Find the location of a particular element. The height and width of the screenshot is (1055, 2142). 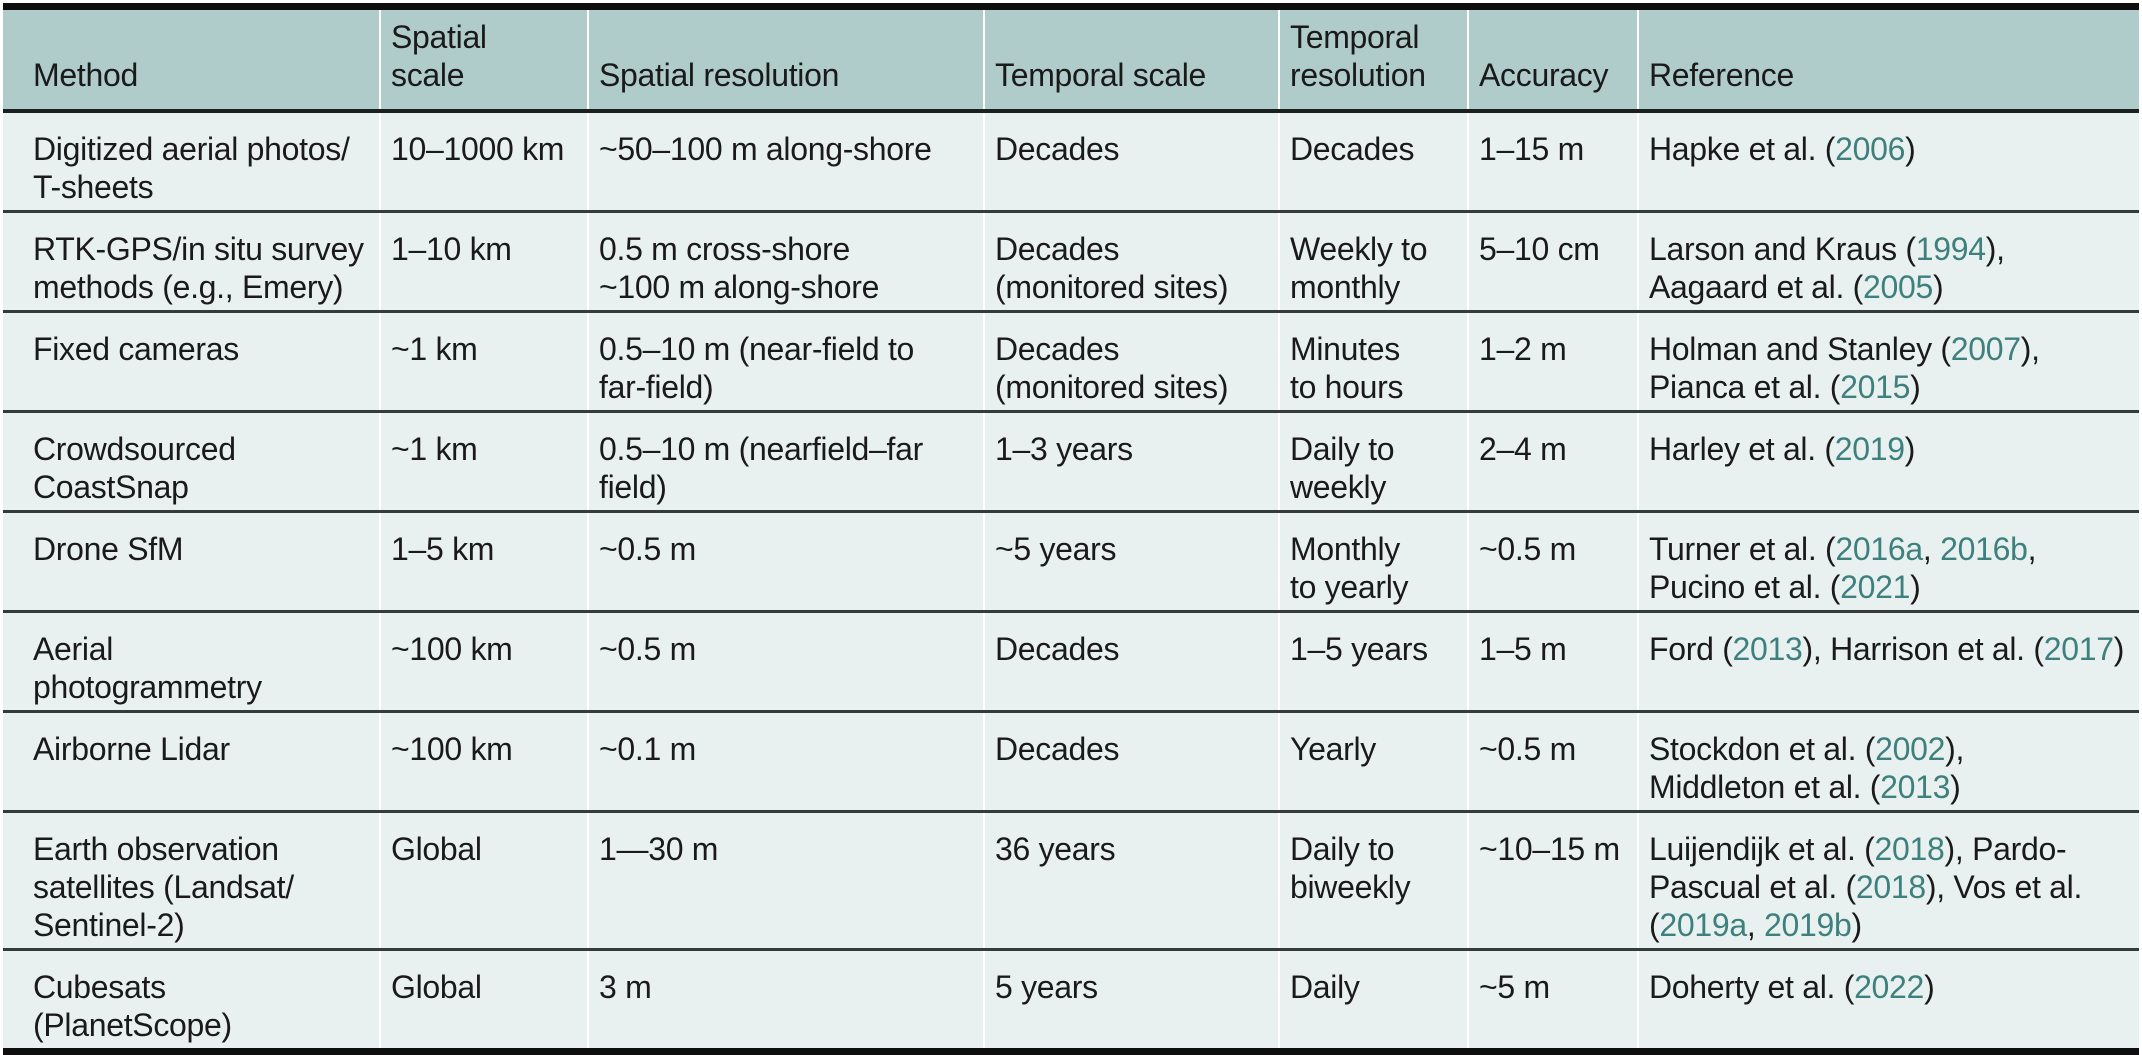

cell-reference: Ford (2013), Harrison et al. (2017) is located at coordinates (1888, 662).